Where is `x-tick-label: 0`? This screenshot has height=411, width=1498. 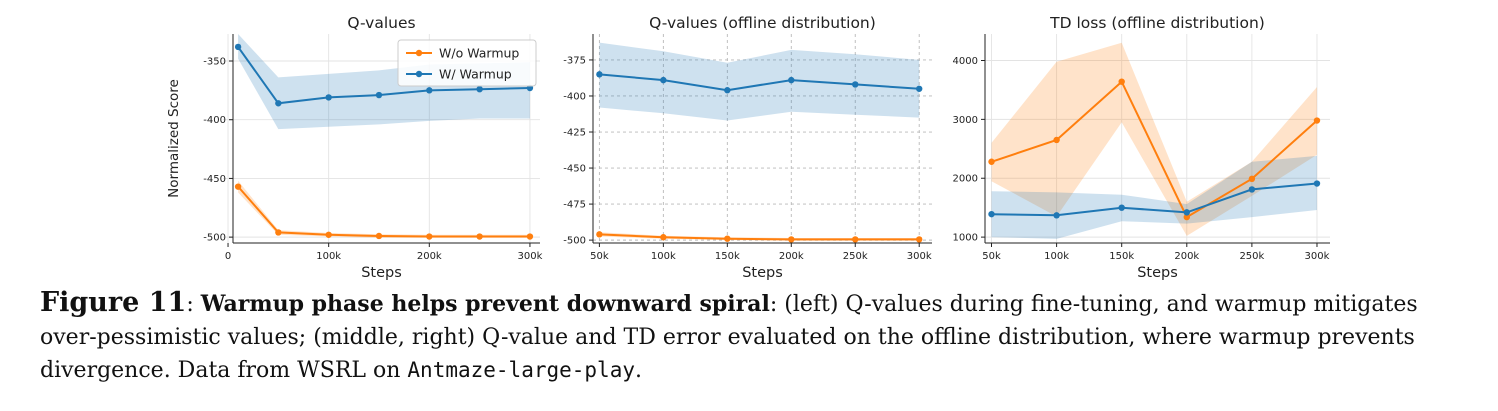
x-tick-label: 0 is located at coordinates (228, 256).